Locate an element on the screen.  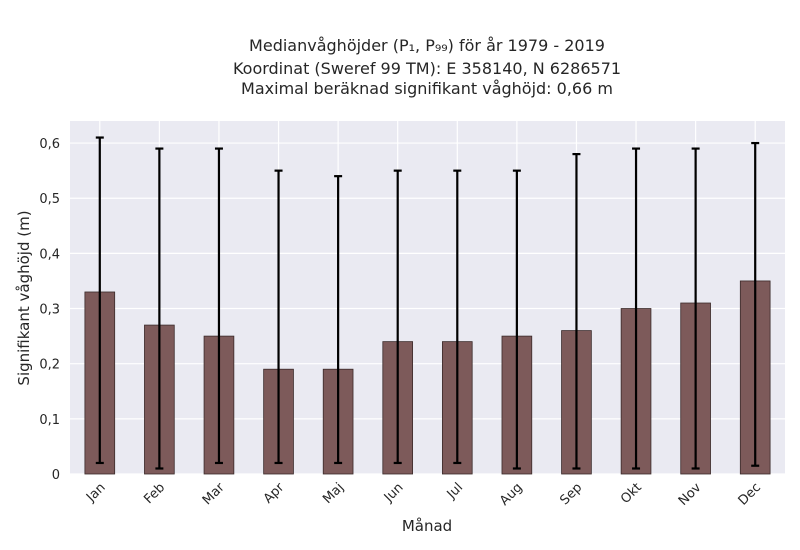
x-tick-label-nov: Nov is located at coordinates (690, 494).